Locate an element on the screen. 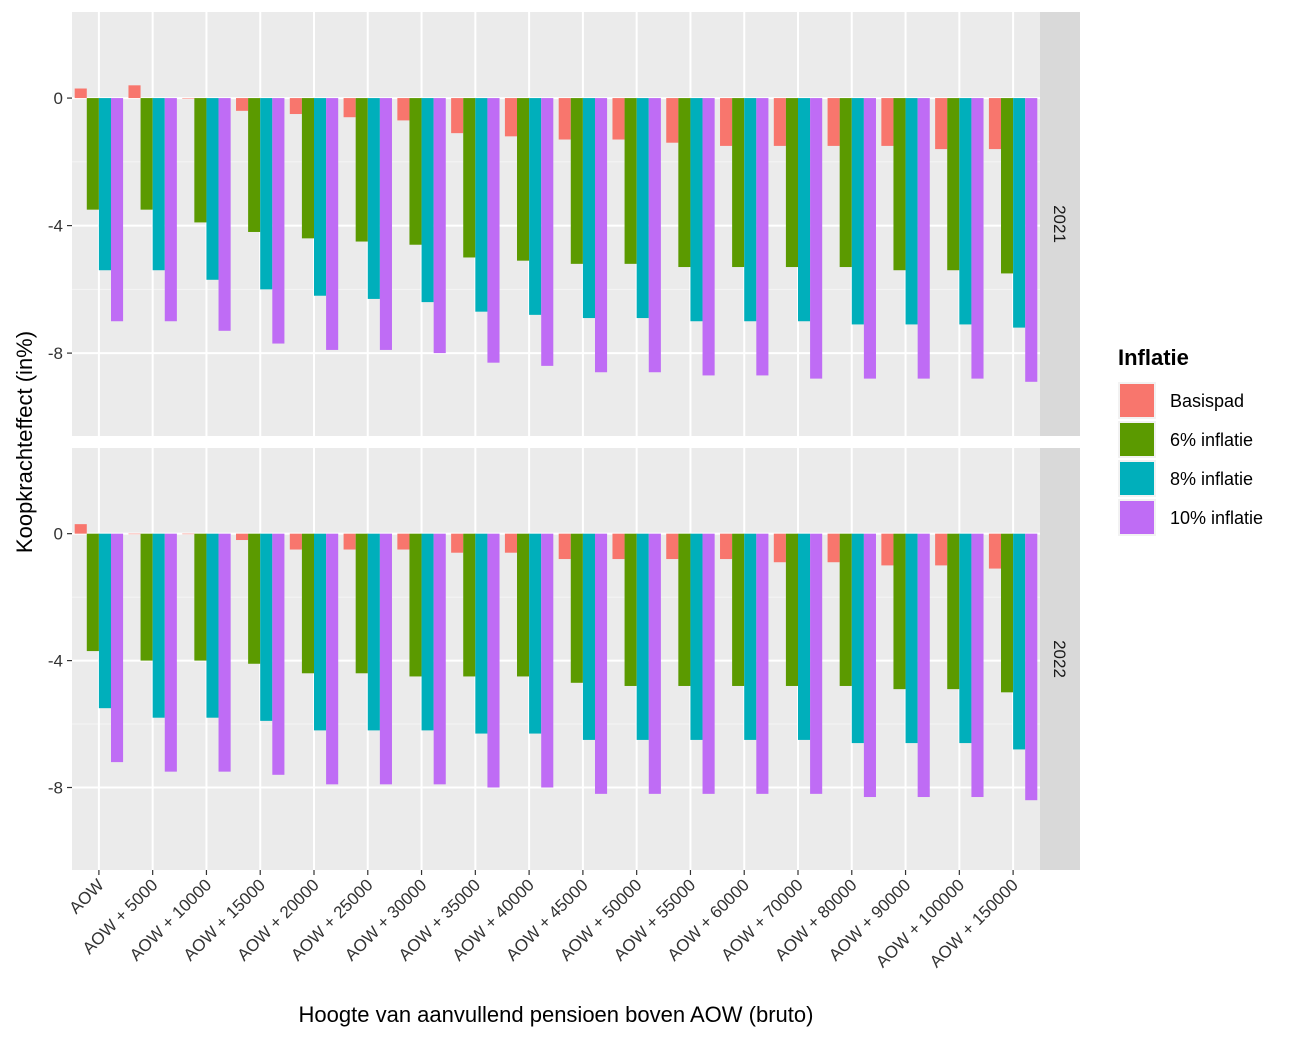 This screenshot has height=1040, width=1299. legend-label: 8% inflatie is located at coordinates (1211, 479).